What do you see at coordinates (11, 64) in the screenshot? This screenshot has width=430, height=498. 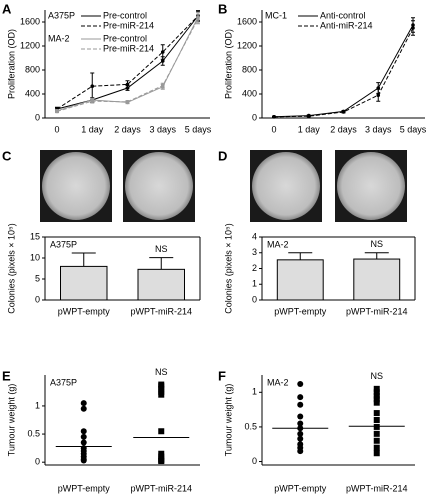 I see `y-axis-label: Proliferation (OD)` at bounding box center [11, 64].